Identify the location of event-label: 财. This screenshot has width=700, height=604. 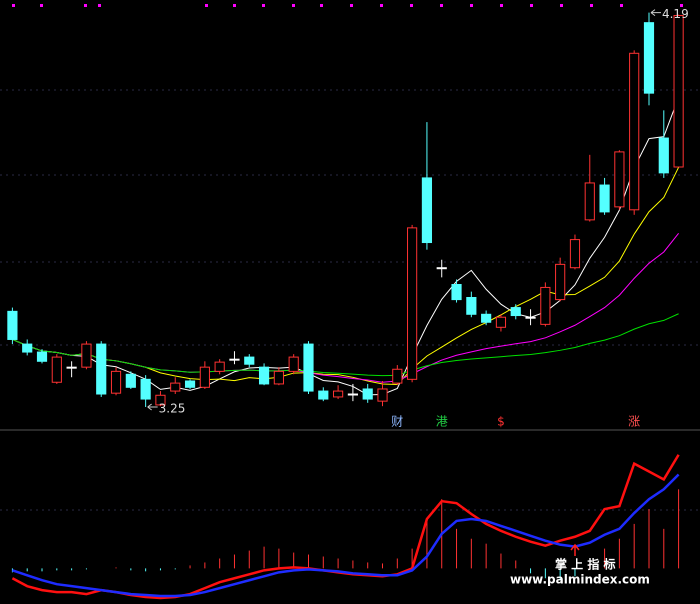
(397, 422).